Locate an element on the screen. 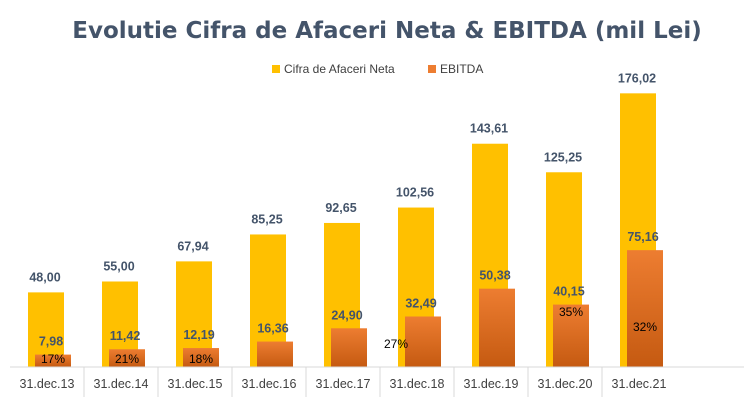  data-label-ebitda: 75,16 is located at coordinates (642, 237).